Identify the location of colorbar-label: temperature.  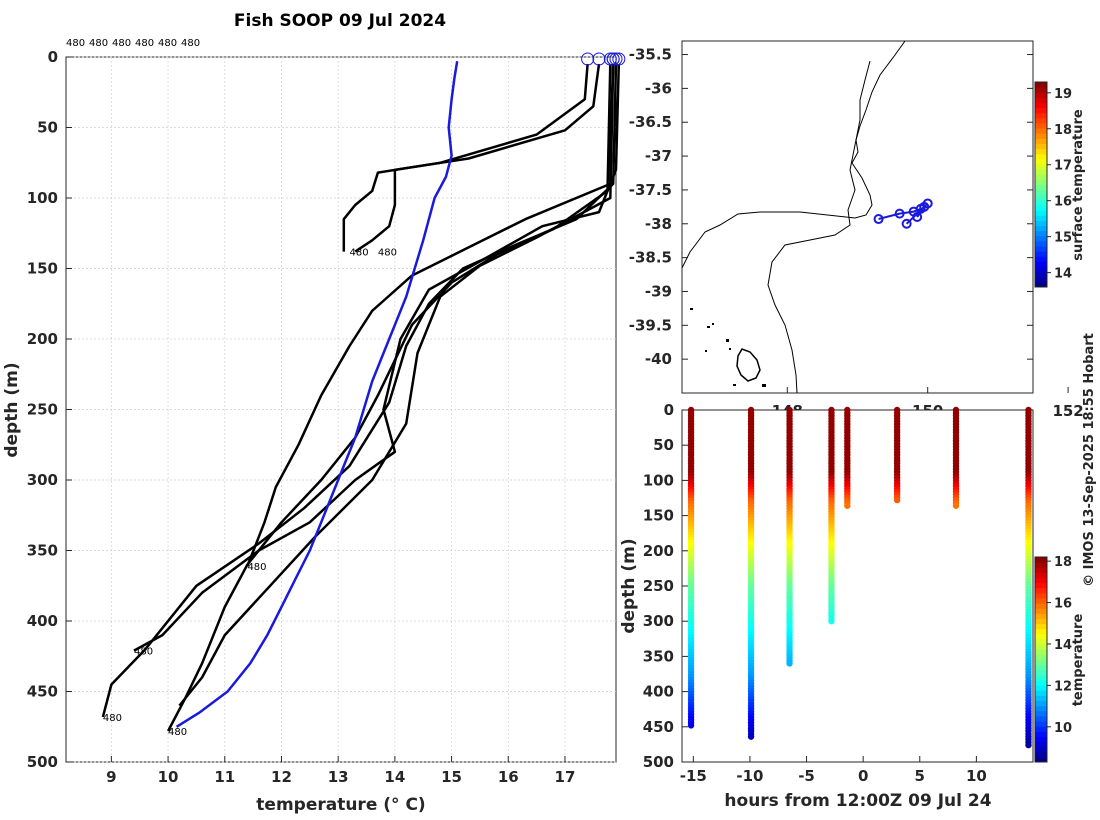
(1078, 660).